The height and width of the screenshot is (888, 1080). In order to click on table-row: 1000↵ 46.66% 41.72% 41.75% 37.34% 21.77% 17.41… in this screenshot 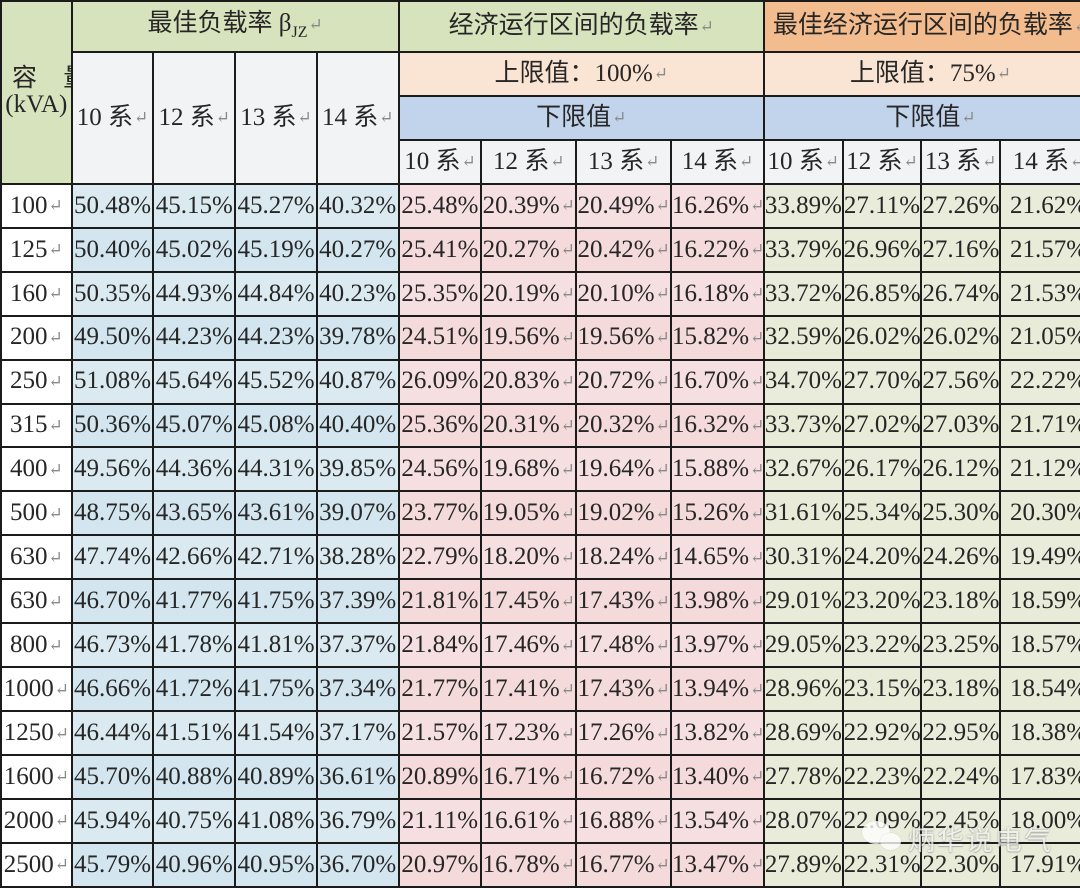, I will do `click(540, 689)`.